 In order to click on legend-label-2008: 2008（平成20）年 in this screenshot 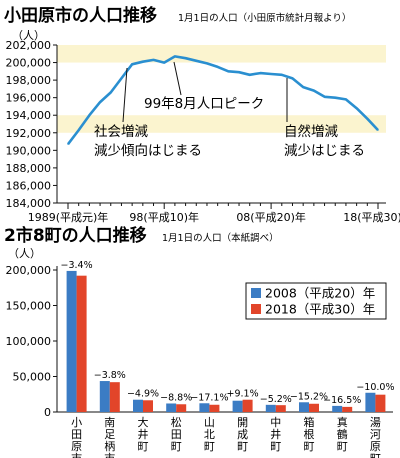, I will do `click(320, 293)`.